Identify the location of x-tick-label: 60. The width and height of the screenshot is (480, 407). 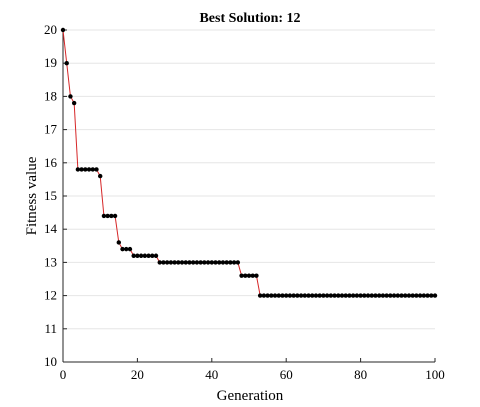
(286, 374).